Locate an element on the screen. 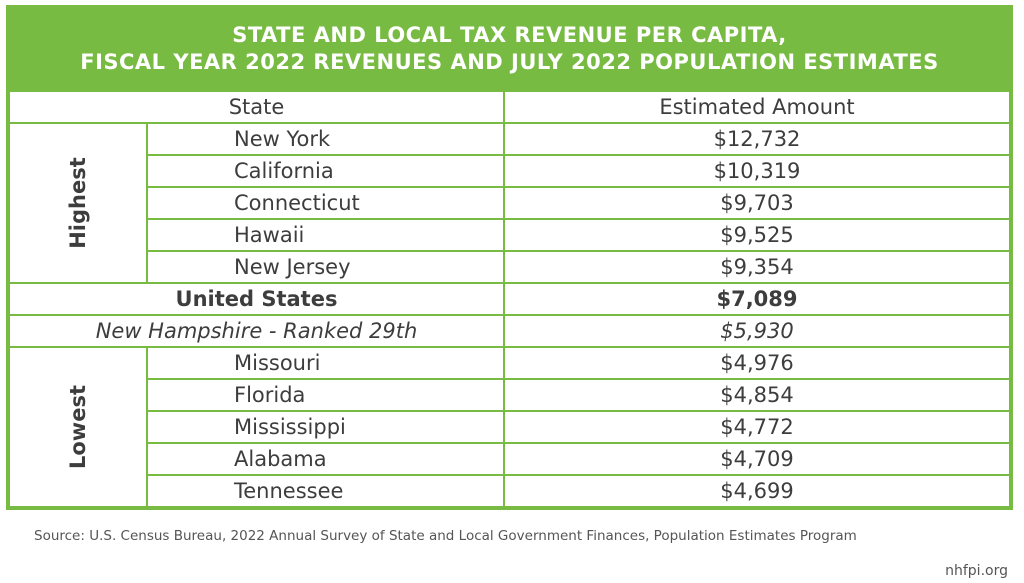 This screenshot has height=583, width=1024. state-cell: United States is located at coordinates (256, 299).